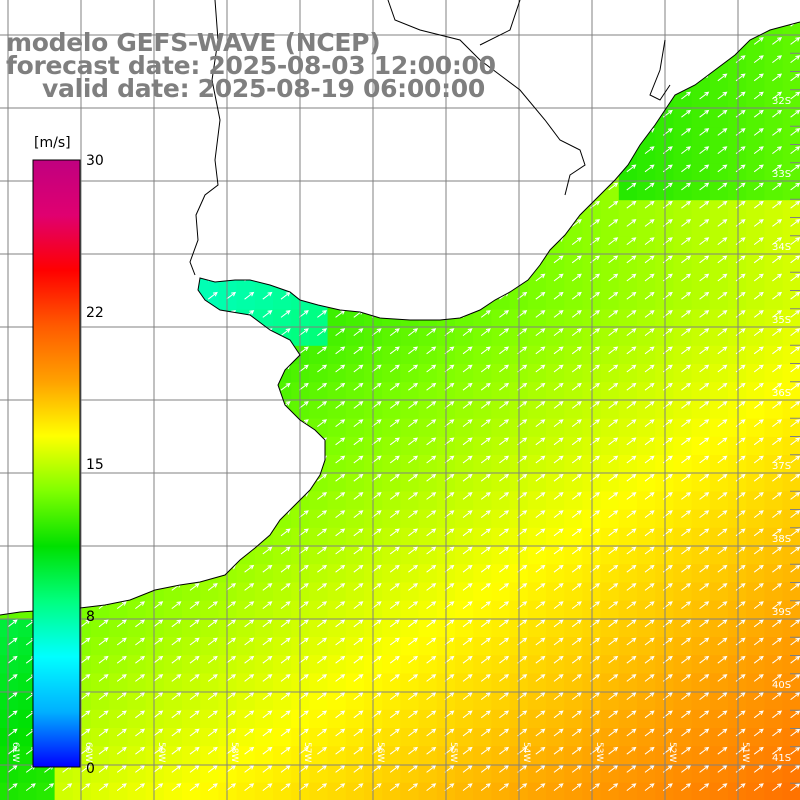 This screenshot has width=800, height=800. Describe the element at coordinates (95, 161) in the screenshot. I see `colorbar-tick-30: 30` at that location.